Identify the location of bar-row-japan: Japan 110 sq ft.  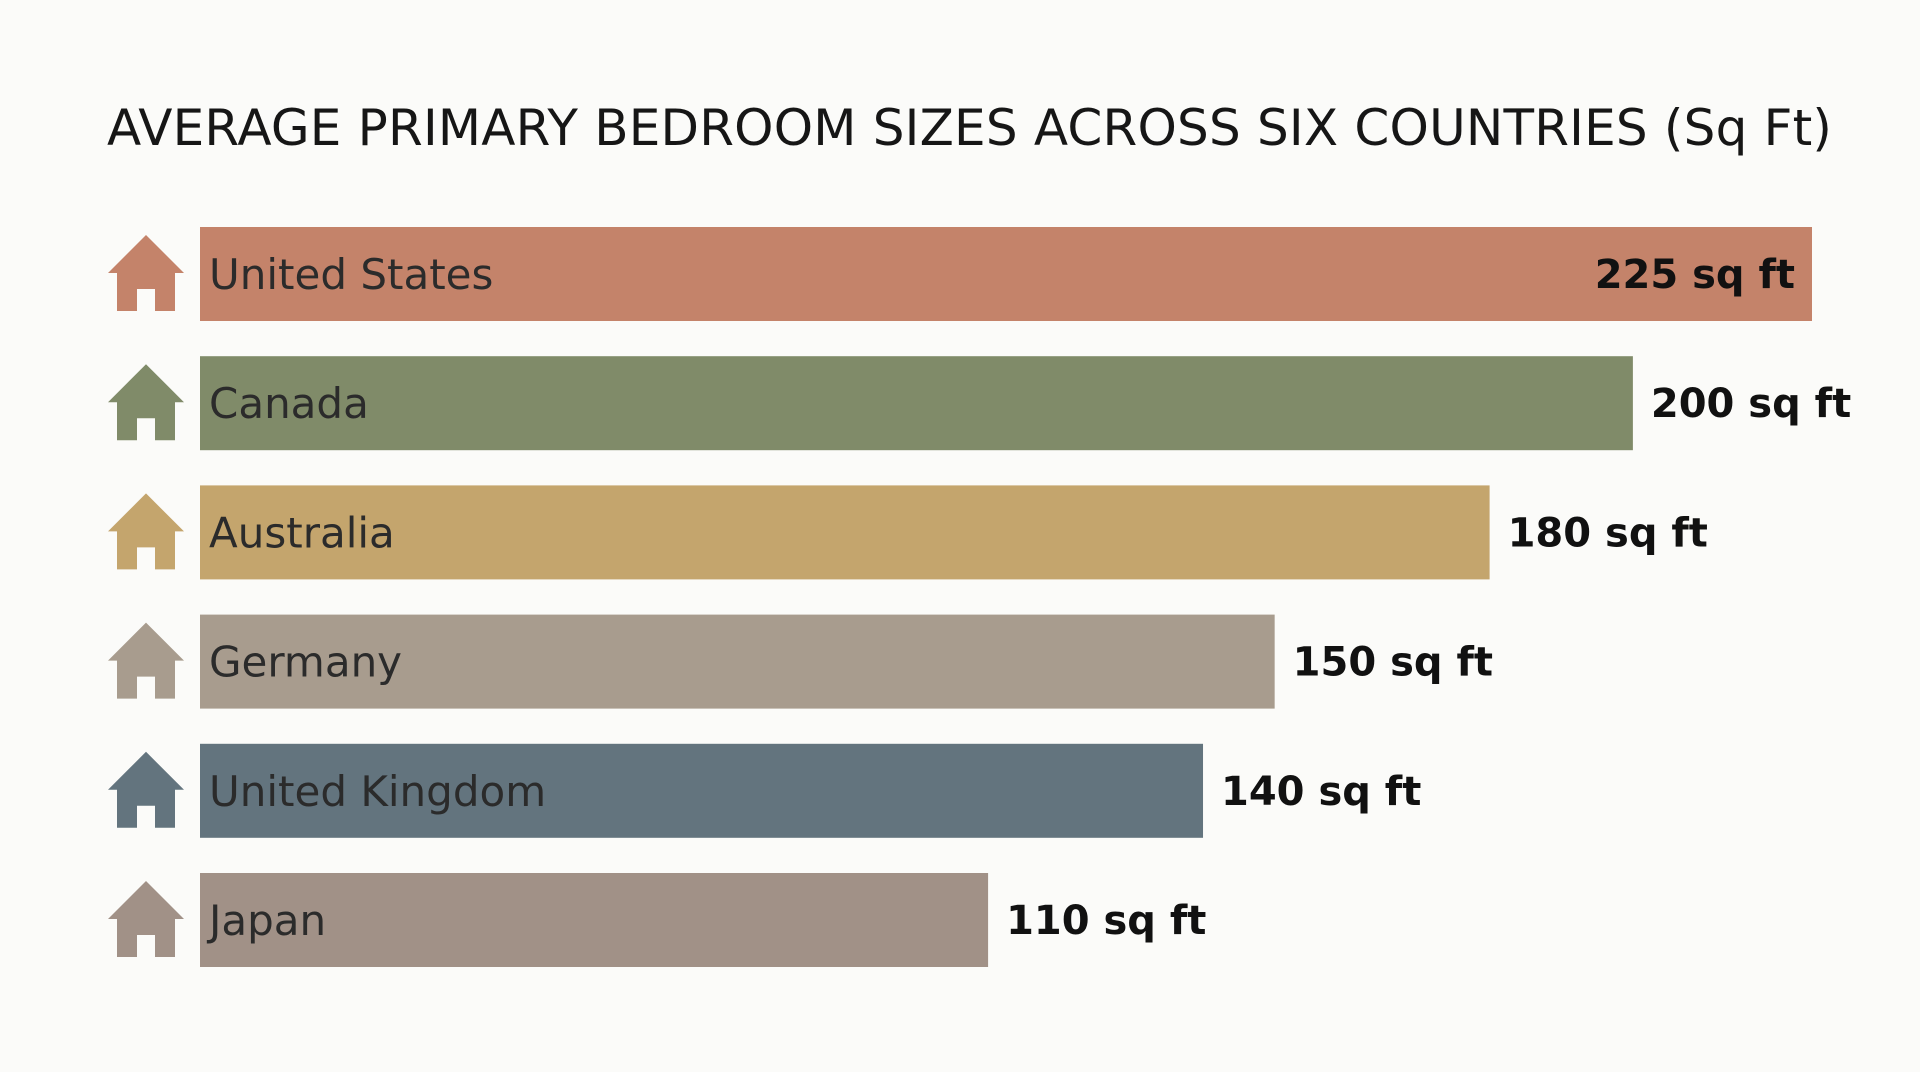
(657, 920).